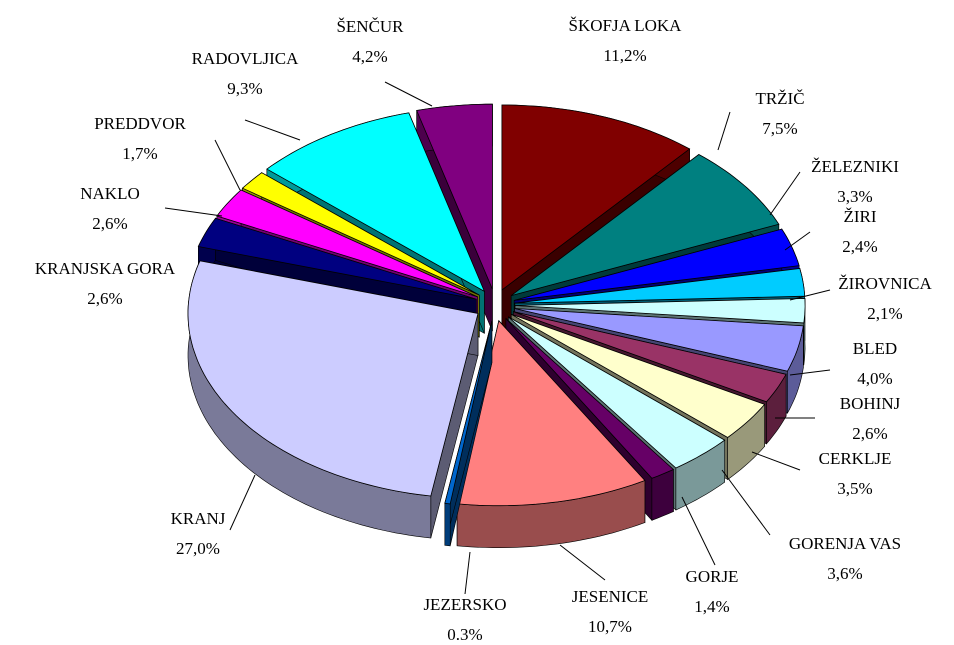  What do you see at coordinates (464, 634) in the screenshot?
I see `slice-value-label: 0.3%` at bounding box center [464, 634].